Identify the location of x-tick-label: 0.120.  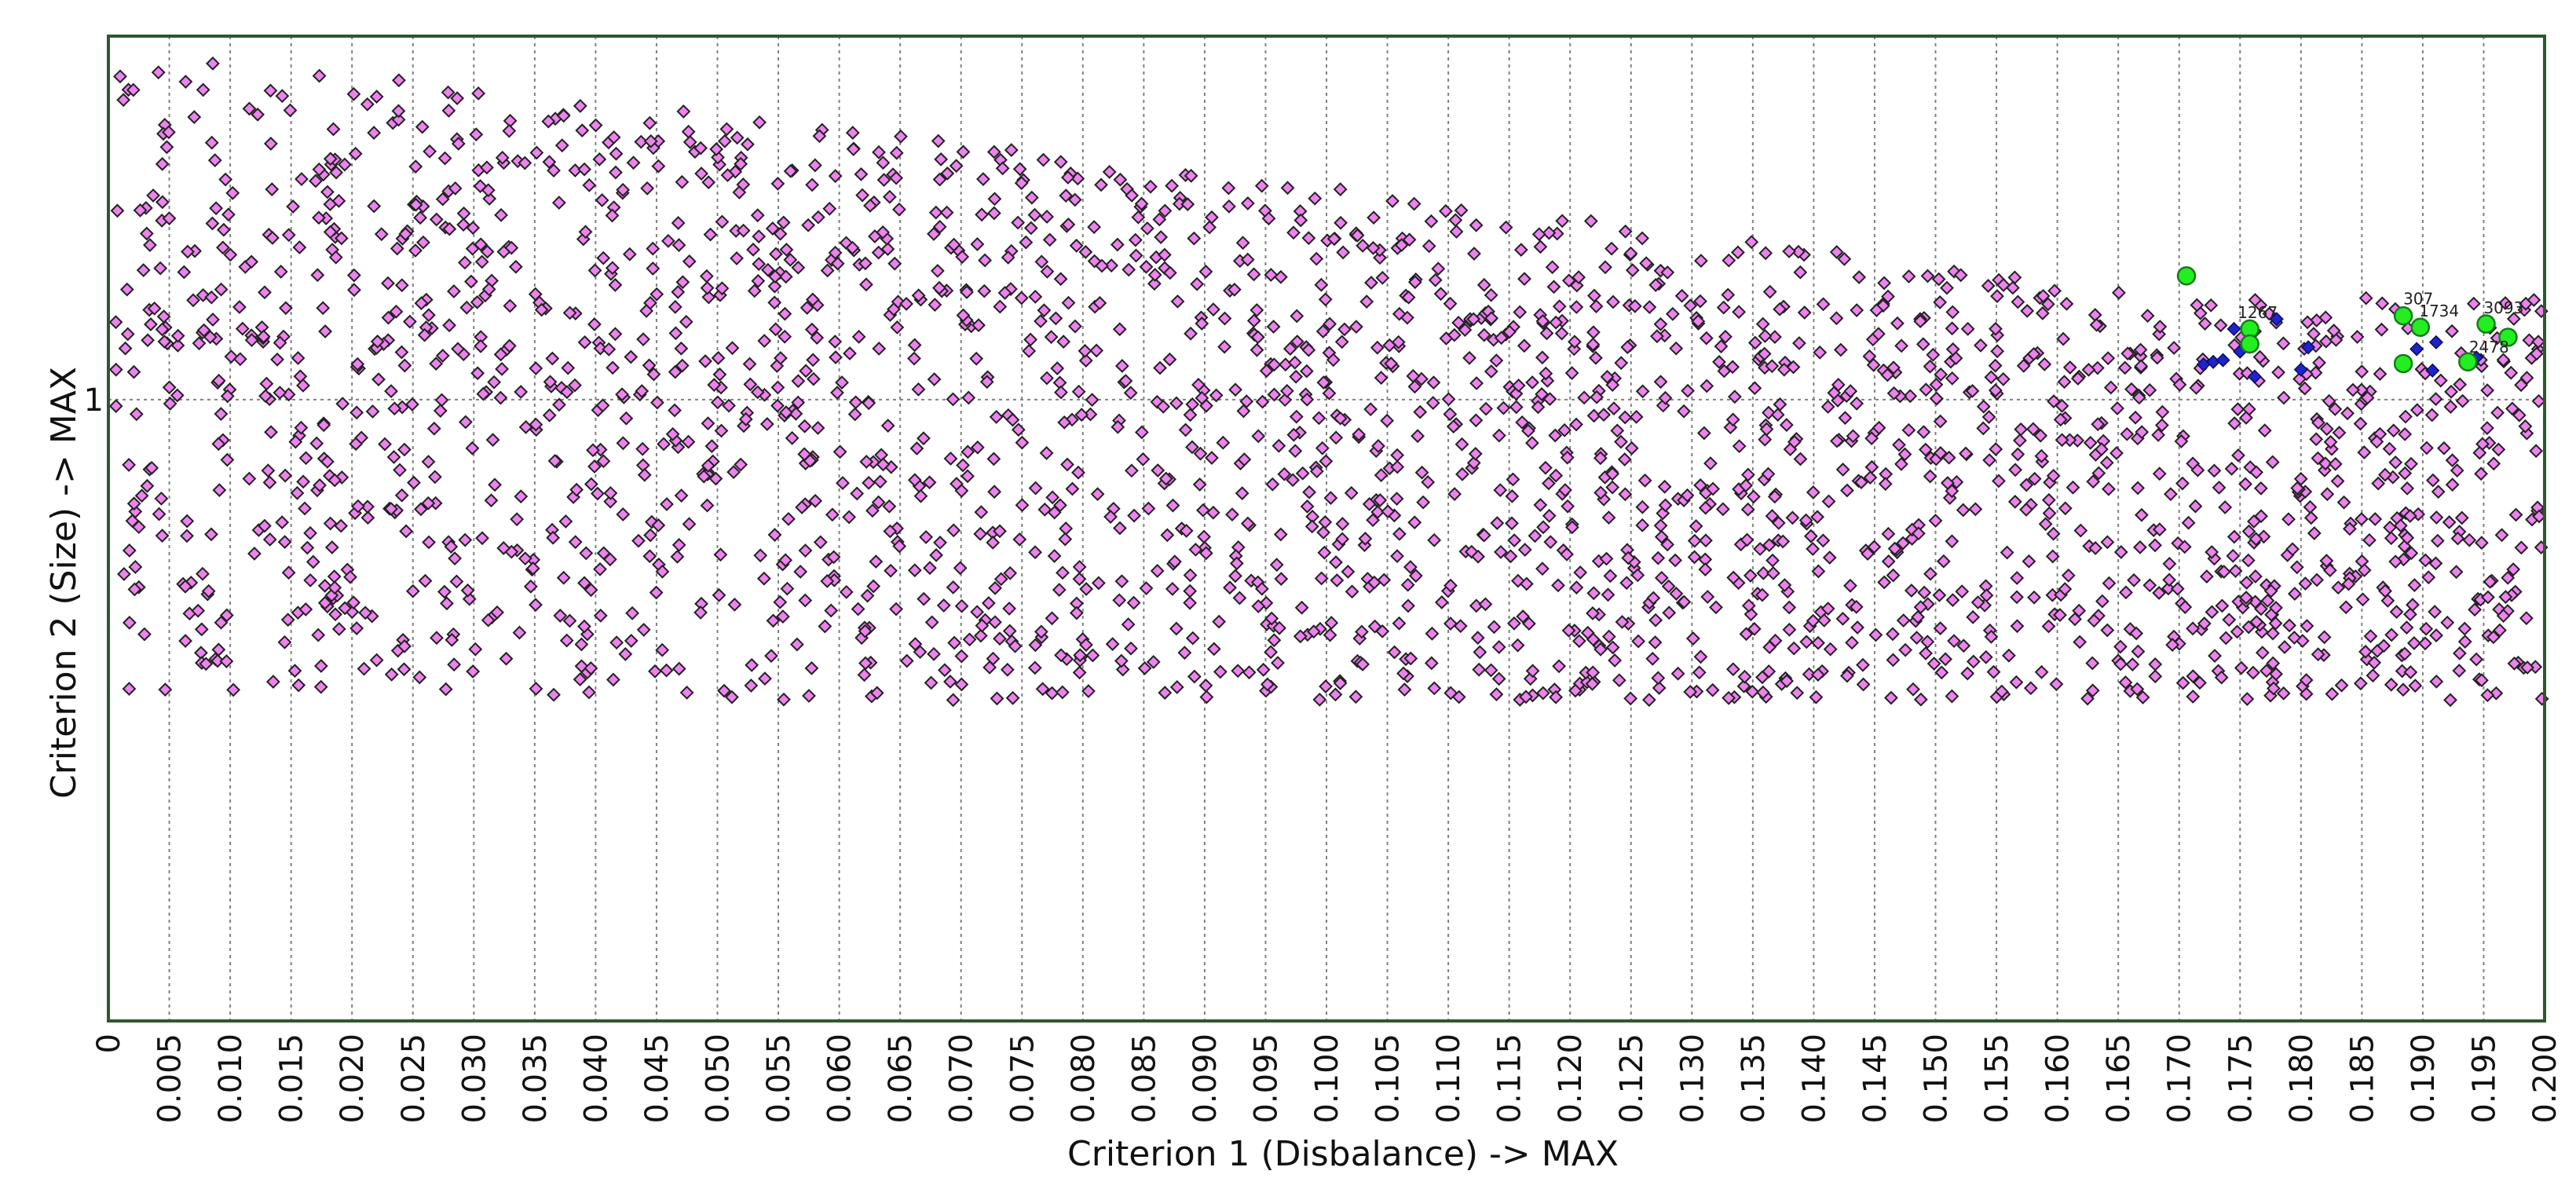
(1571, 1079).